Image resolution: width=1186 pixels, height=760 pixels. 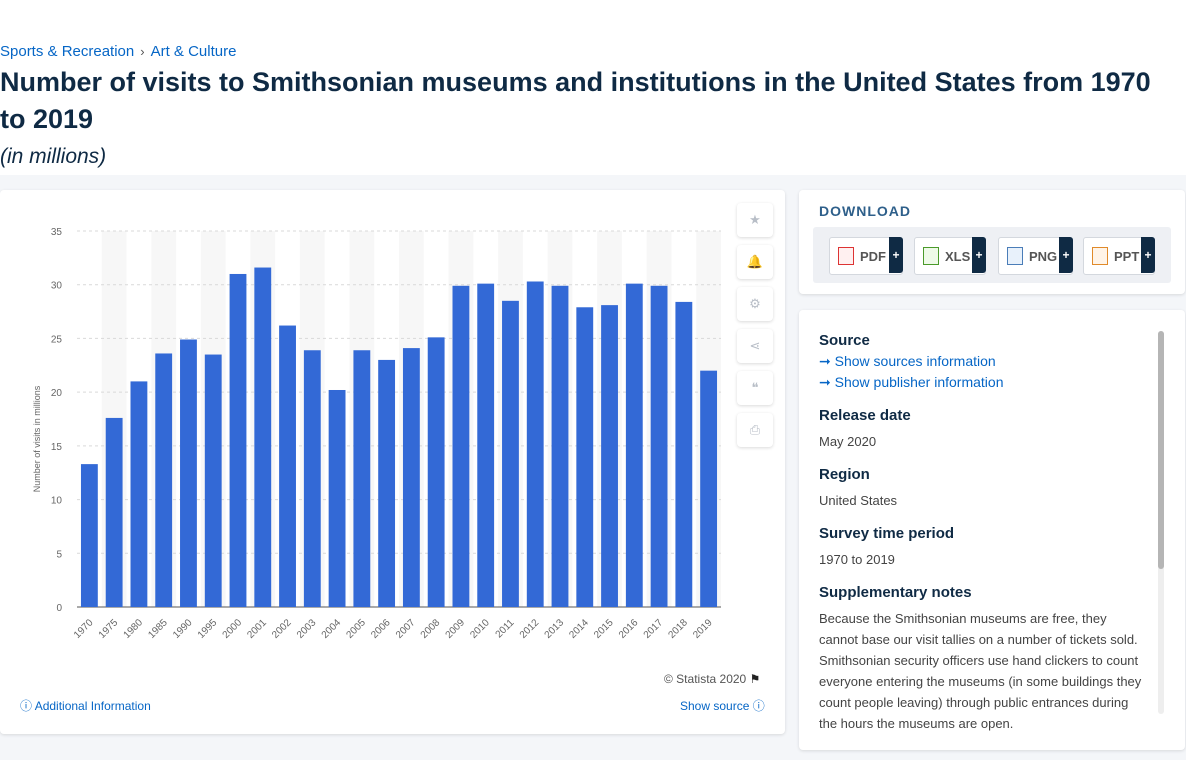 I want to click on x-tick-label: 2019, so click(x=703, y=629).